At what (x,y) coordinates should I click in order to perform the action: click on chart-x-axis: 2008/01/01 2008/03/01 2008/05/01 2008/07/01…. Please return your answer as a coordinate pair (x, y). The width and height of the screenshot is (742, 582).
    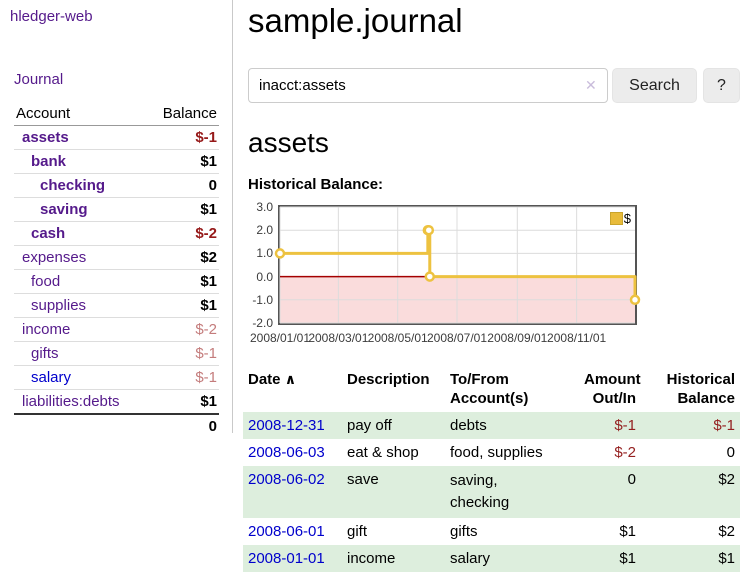
    Looking at the image, I should click on (445, 338).